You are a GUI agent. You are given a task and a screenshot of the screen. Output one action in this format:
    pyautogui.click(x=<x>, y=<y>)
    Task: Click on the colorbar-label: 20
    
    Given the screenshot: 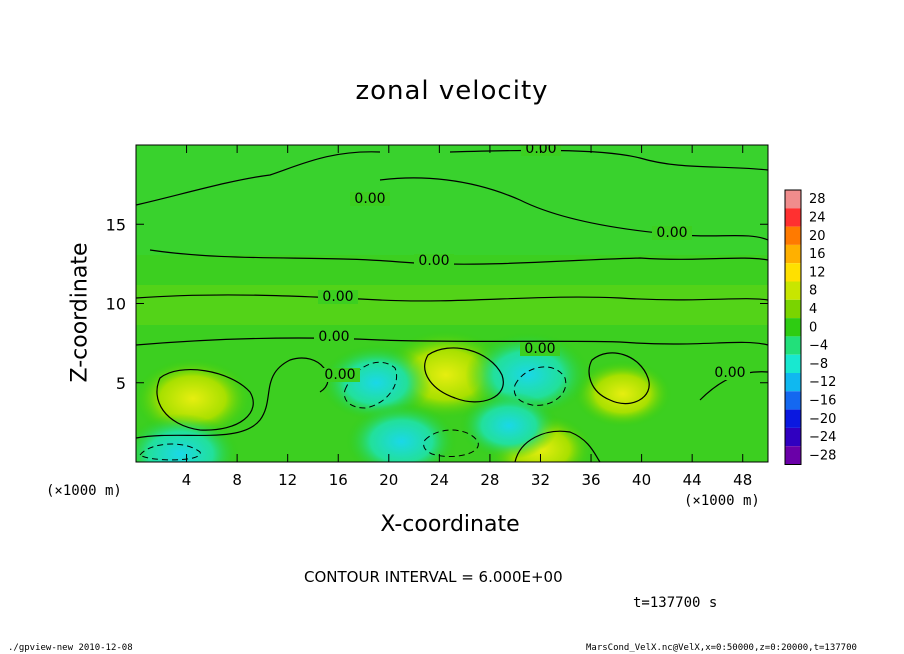 What is the action you would take?
    pyautogui.click(x=817, y=236)
    